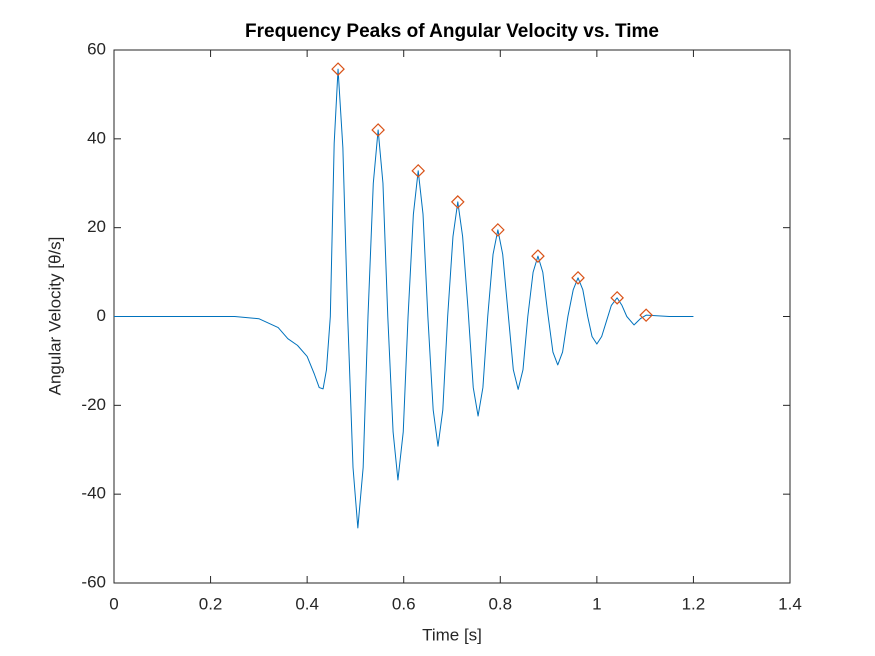 The height and width of the screenshot is (656, 875). Describe the element at coordinates (790, 603) in the screenshot. I see `x-tick-label: 1.4` at that location.